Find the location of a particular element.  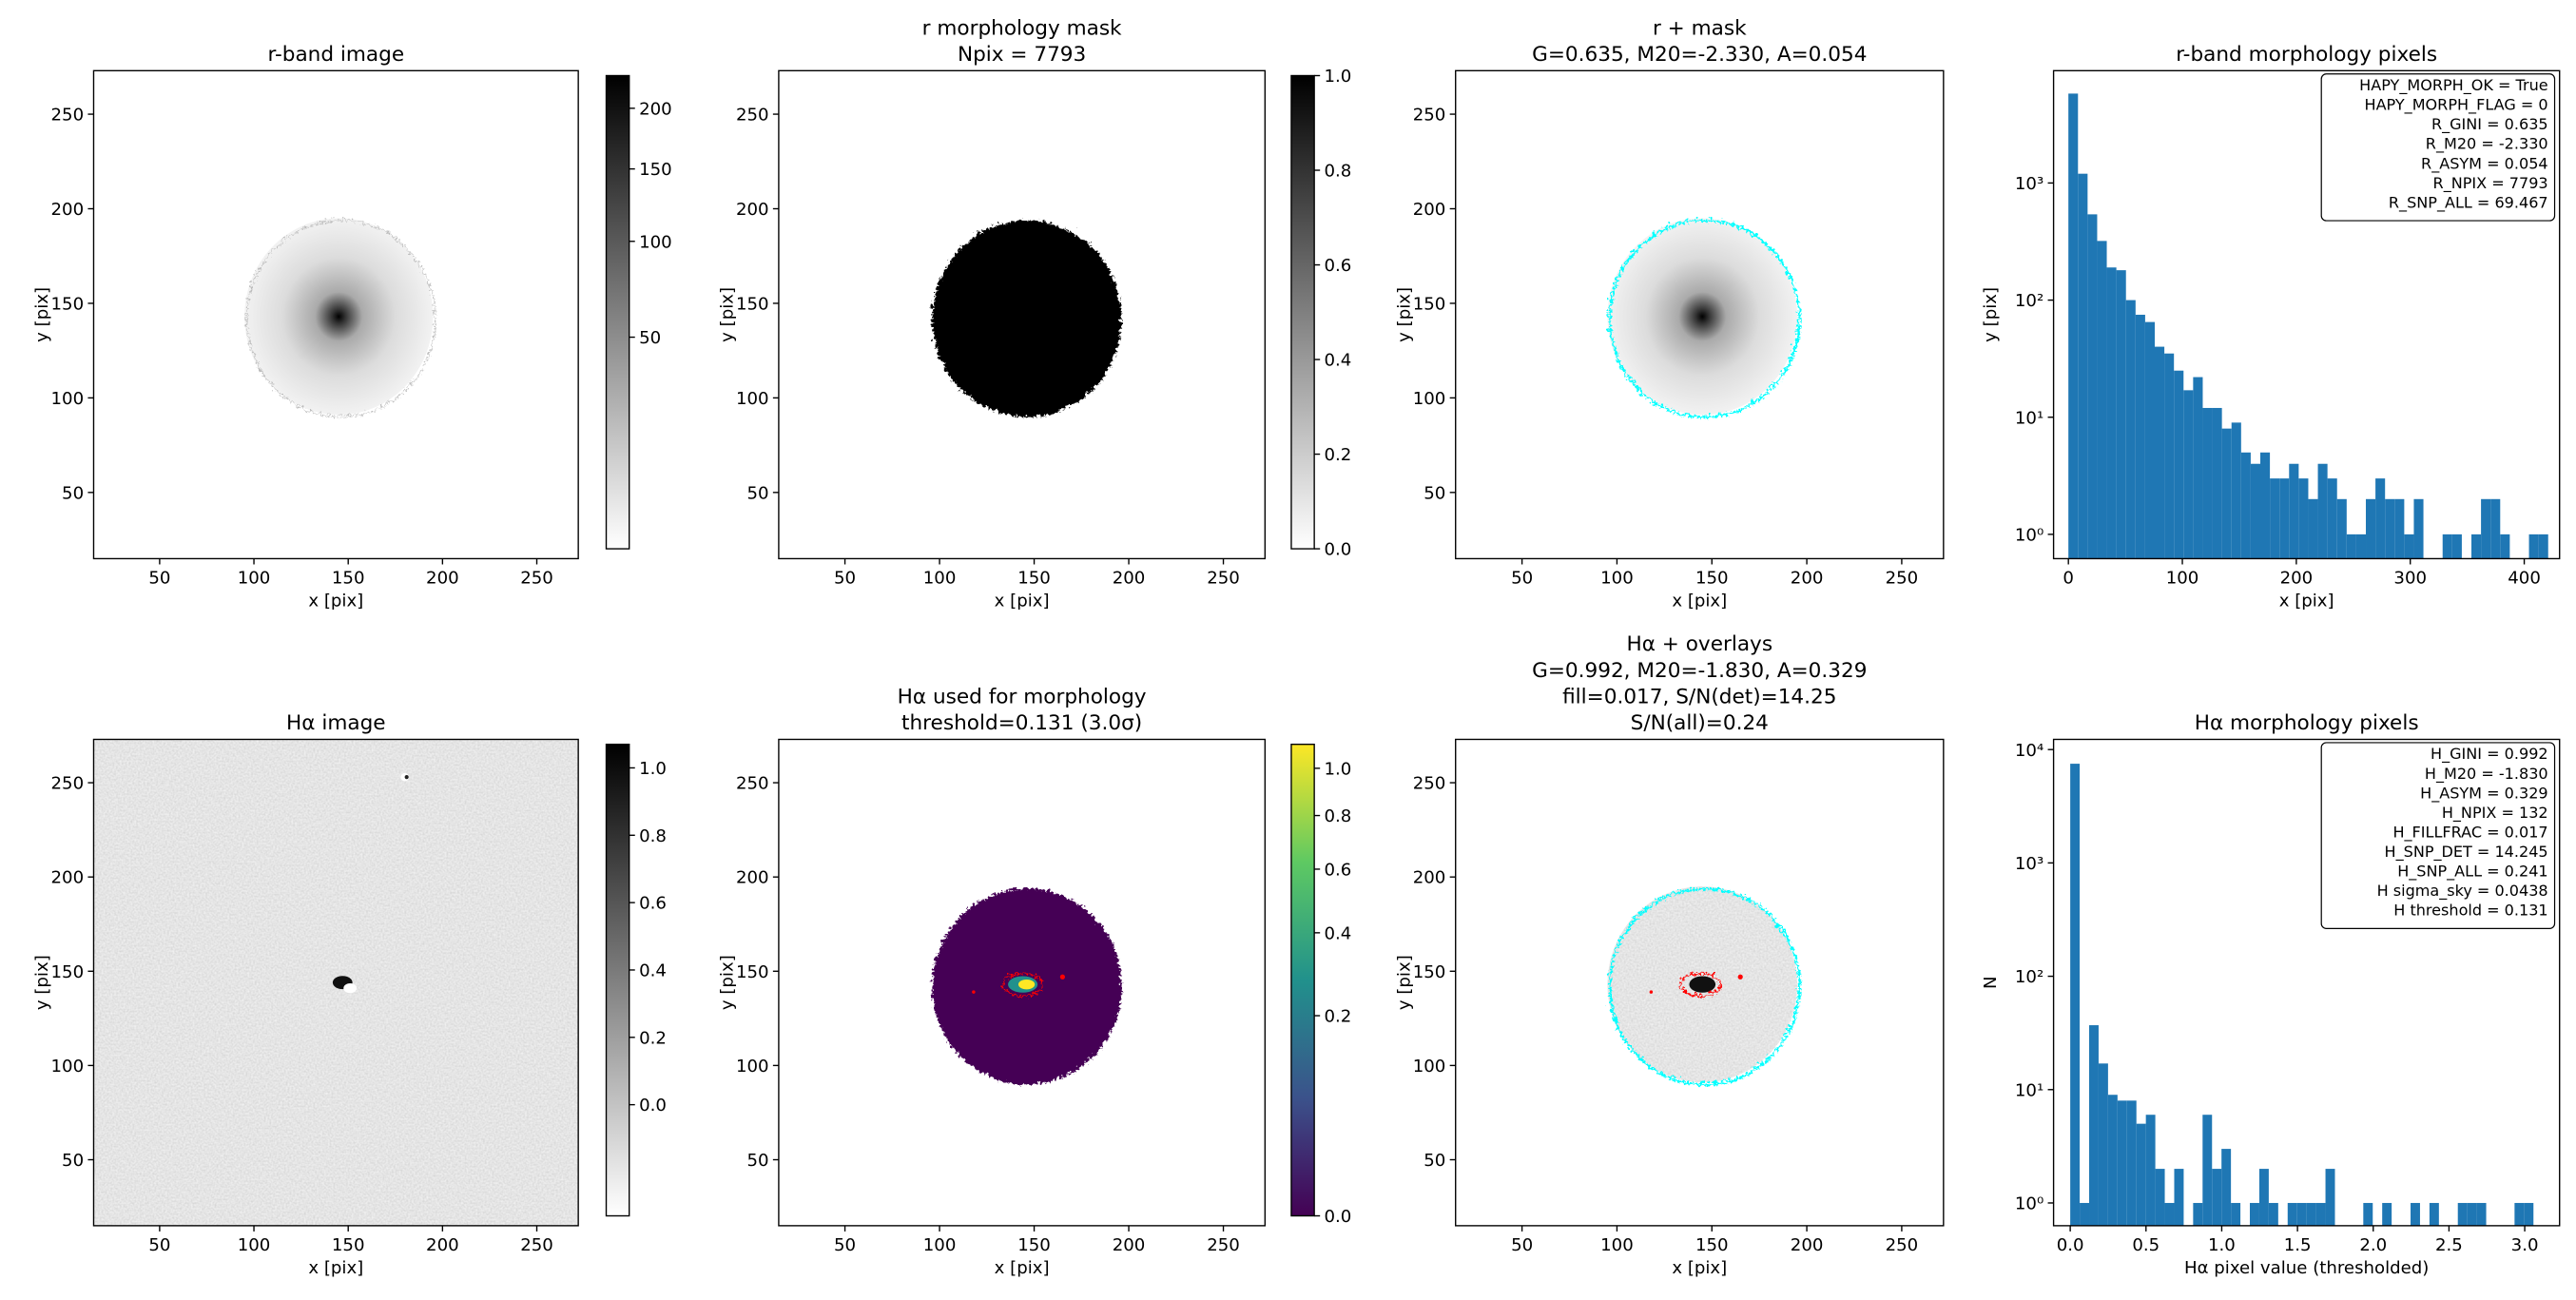

chart-title: Hα morphology pixels is located at coordinates (2307, 723).